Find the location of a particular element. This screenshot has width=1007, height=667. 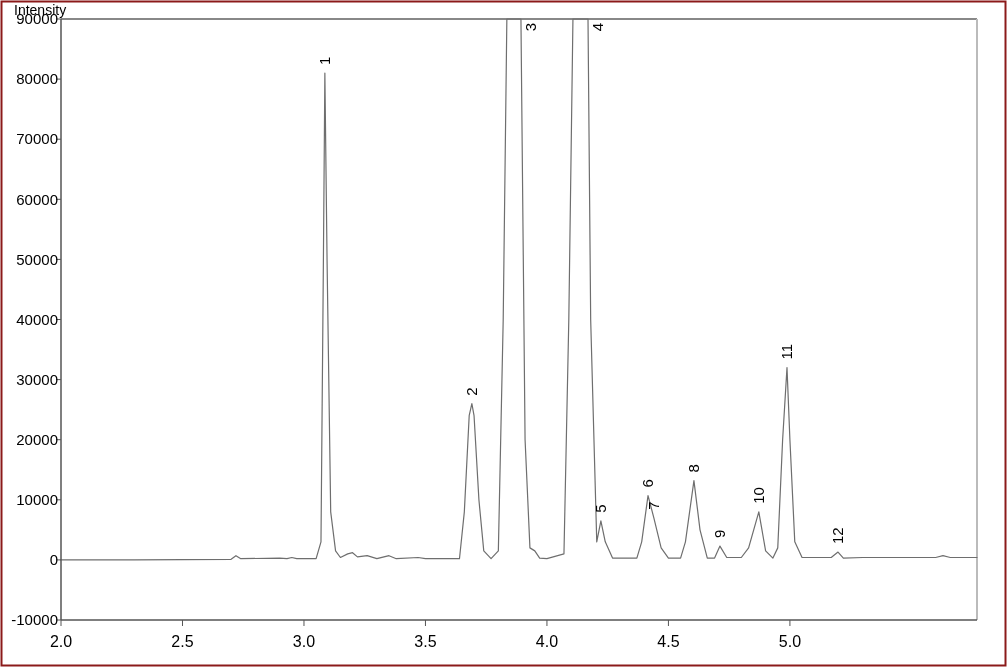

annotation: 10 is located at coordinates (759, 495).